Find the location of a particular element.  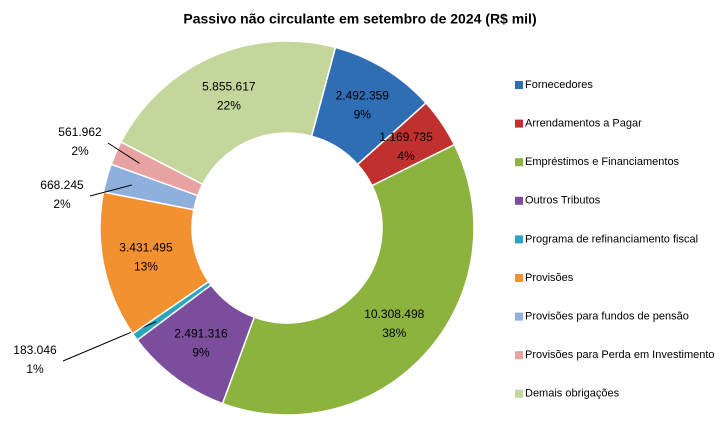

legend-label: Empréstimos e Financiamentos is located at coordinates (602, 162).